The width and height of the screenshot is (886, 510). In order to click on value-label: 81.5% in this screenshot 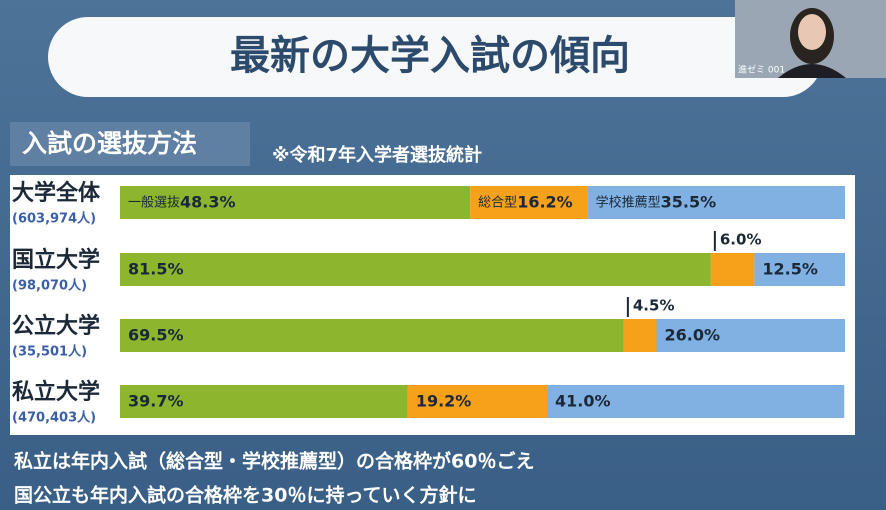, I will do `click(156, 268)`.